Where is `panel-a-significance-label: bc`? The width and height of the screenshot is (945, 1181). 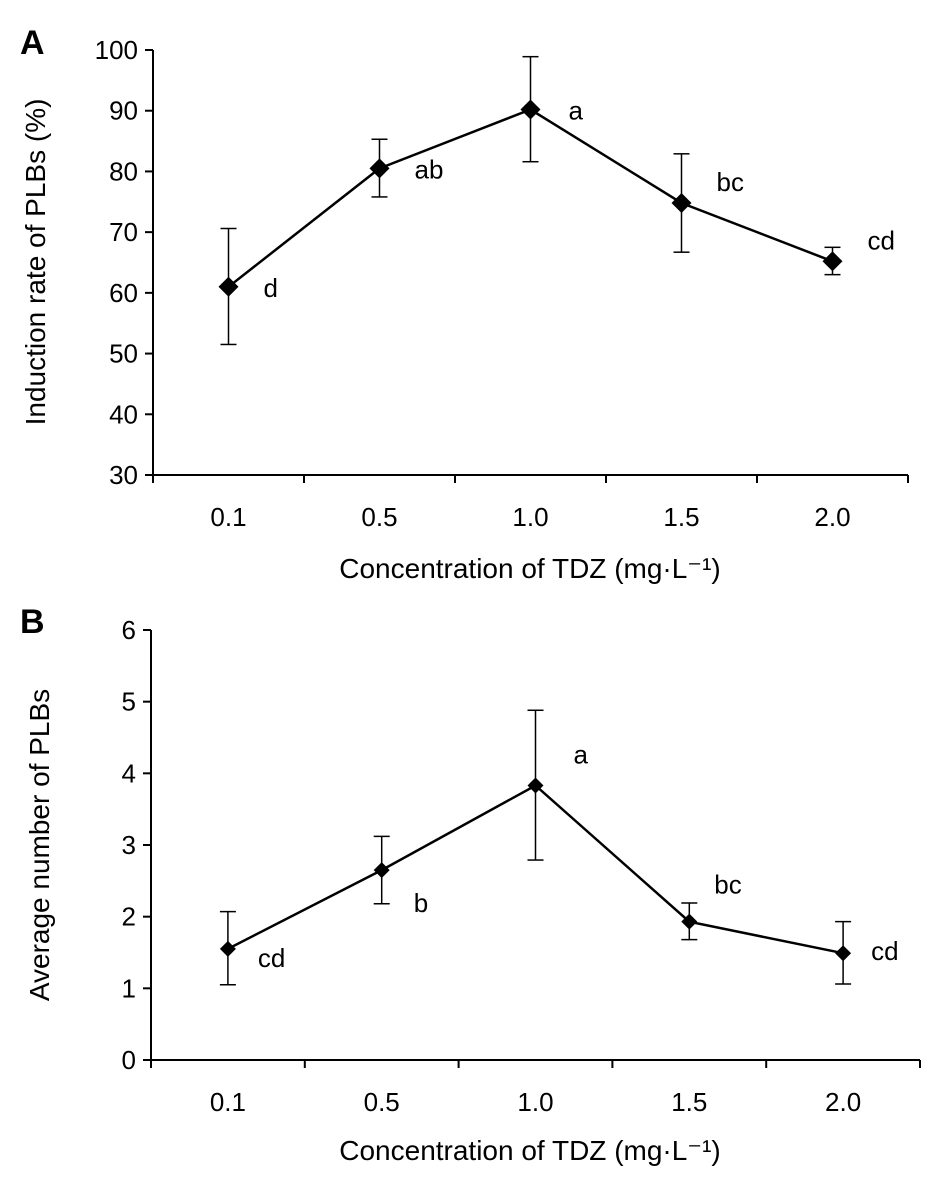 panel-a-significance-label: bc is located at coordinates (730, 182).